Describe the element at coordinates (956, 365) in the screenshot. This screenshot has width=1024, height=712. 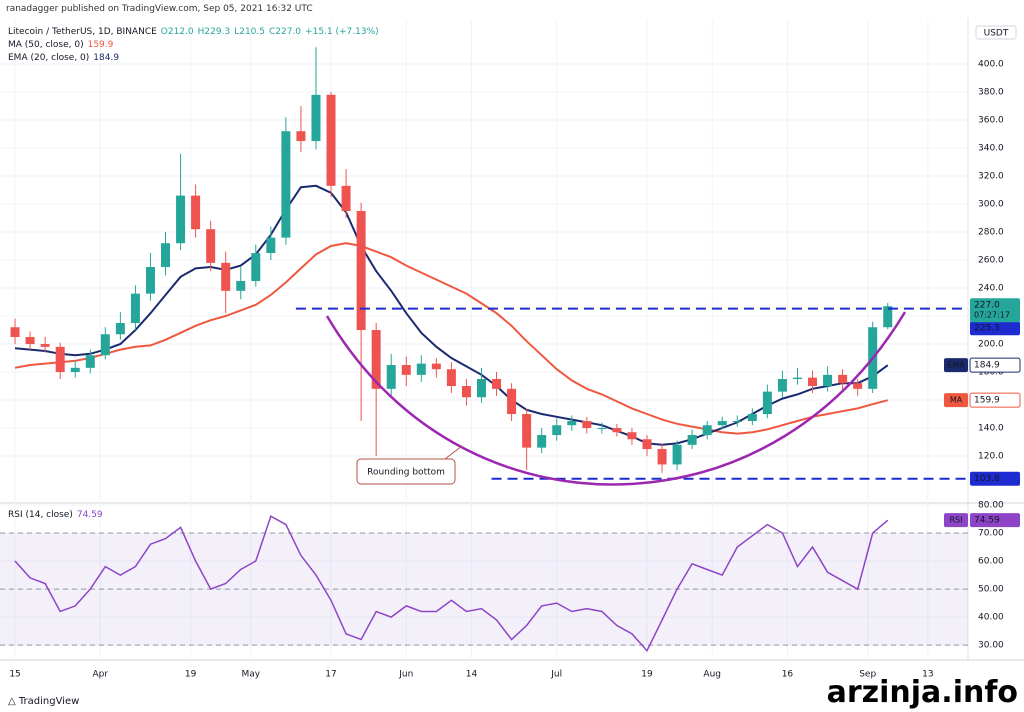
I see `series-tag: EMA` at that location.